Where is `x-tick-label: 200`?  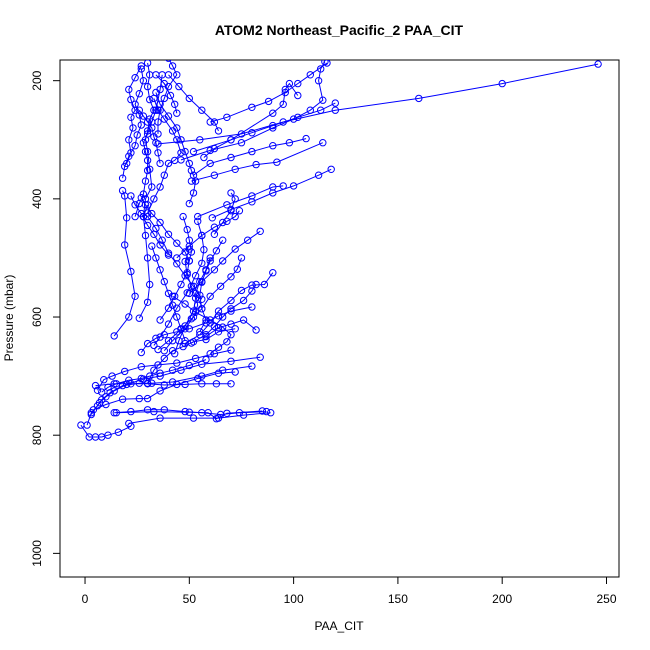
x-tick-label: 200 is located at coordinates (502, 599).